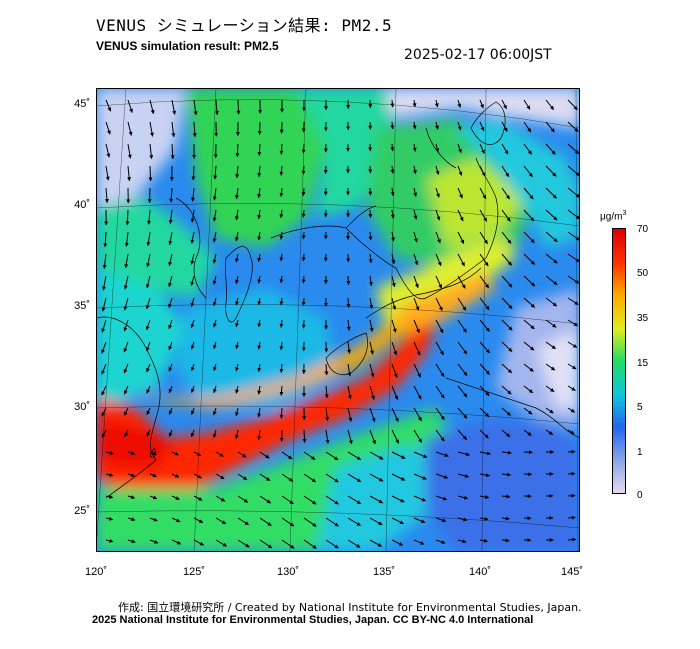 This screenshot has height=649, width=700. What do you see at coordinates (611, 217) in the screenshot?
I see `colorbar-unit-base: μg/m` at bounding box center [611, 217].